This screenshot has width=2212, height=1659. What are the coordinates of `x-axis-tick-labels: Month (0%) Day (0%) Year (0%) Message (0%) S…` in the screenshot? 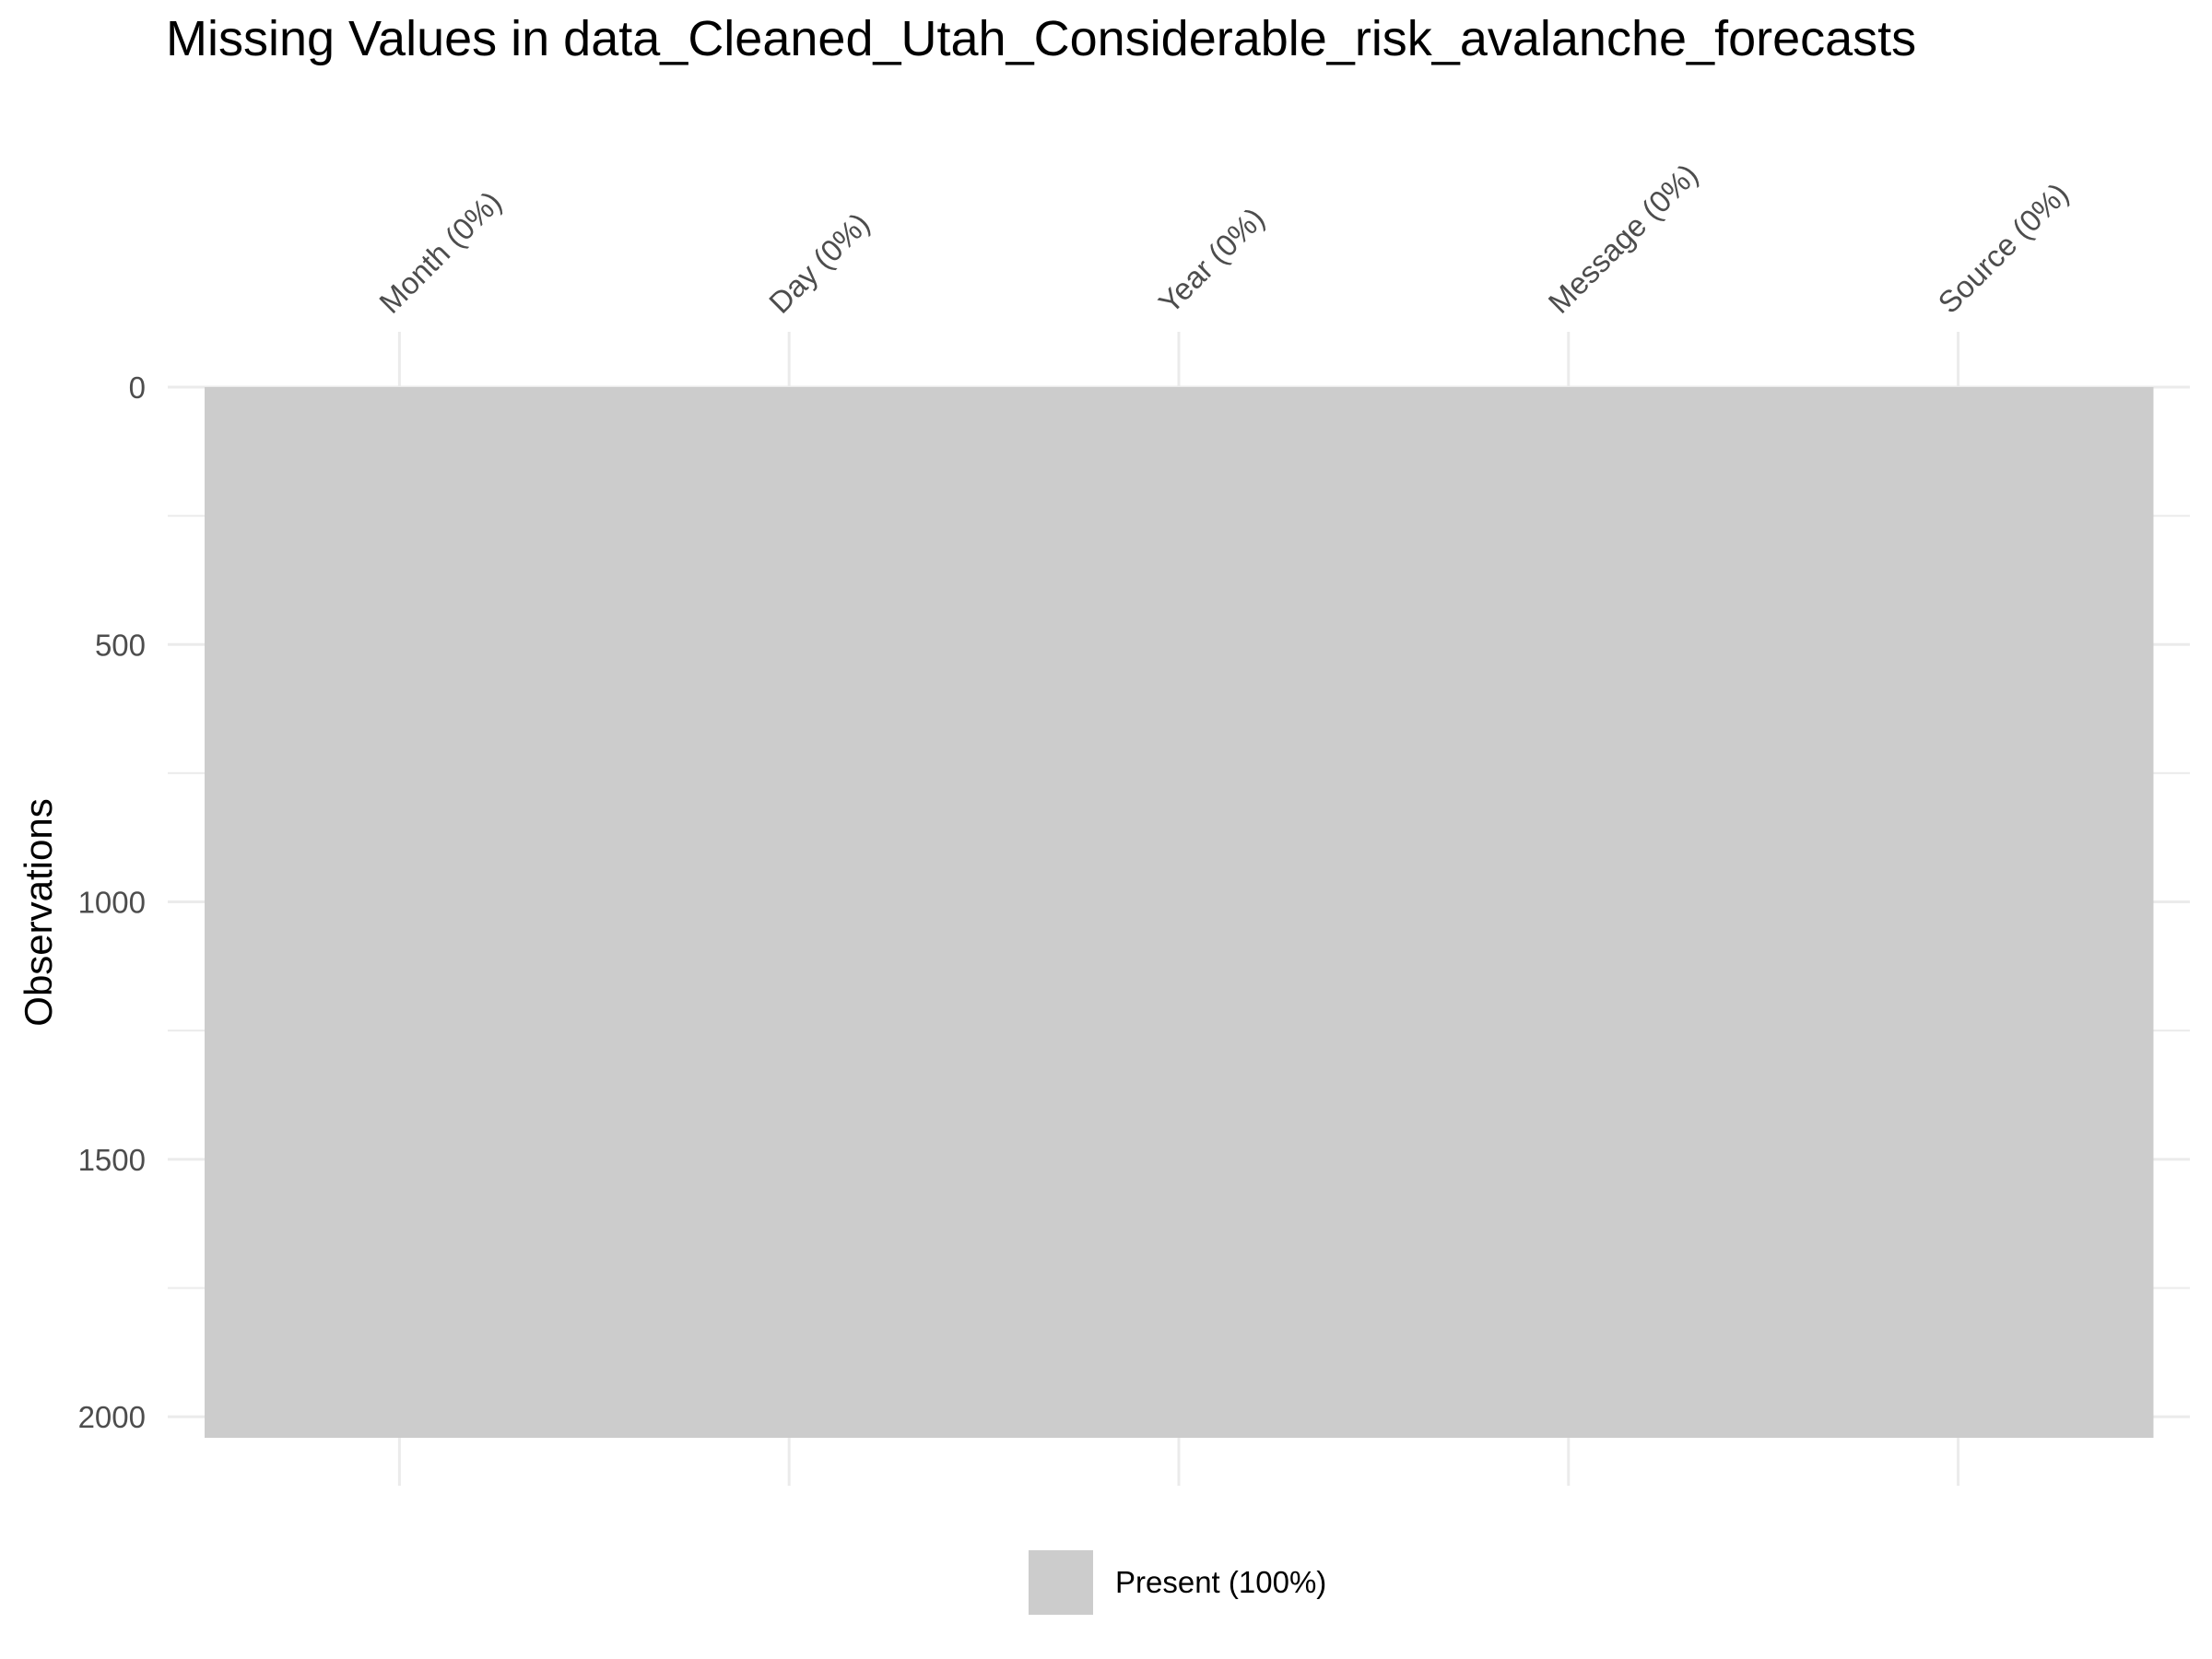 It's located at (1223, 238).